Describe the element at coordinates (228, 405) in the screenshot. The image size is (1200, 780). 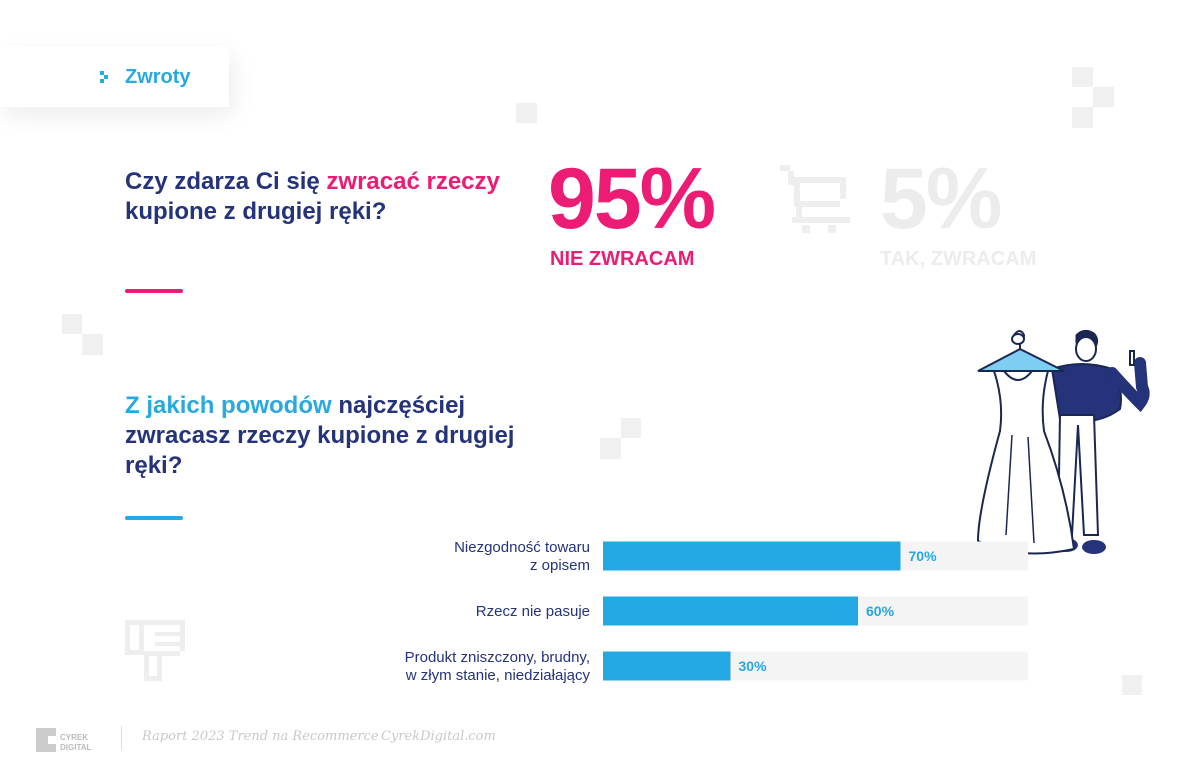
I see `question-highlight: Z jakich powodów` at that location.